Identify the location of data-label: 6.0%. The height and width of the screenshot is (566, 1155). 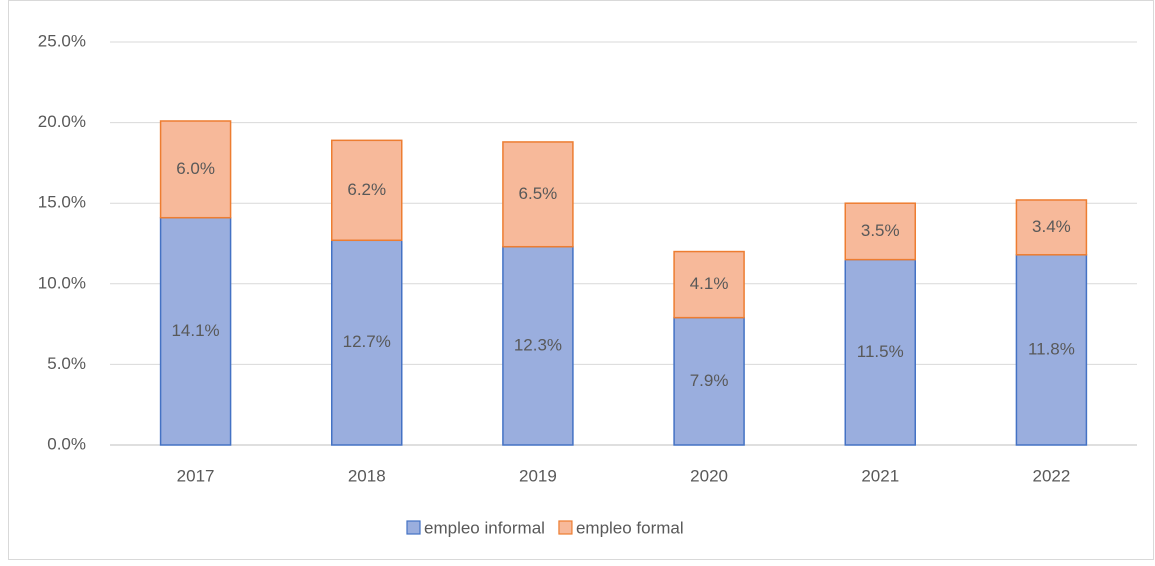
(195, 168).